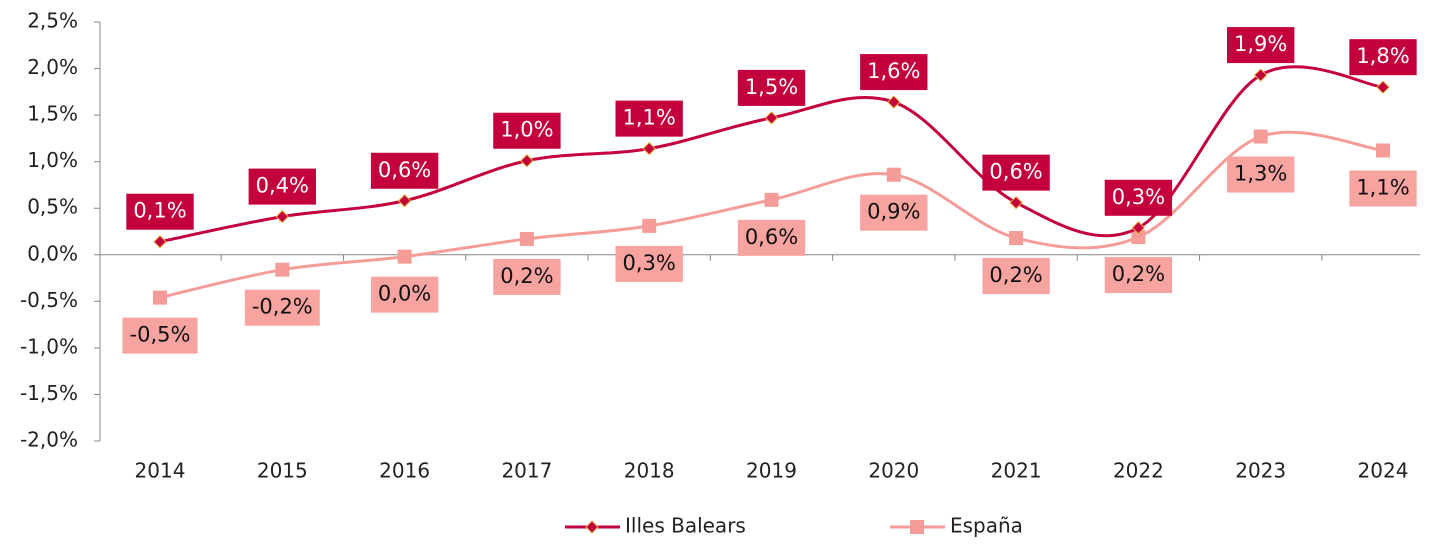  What do you see at coordinates (986, 526) in the screenshot?
I see `legend-label: España` at bounding box center [986, 526].